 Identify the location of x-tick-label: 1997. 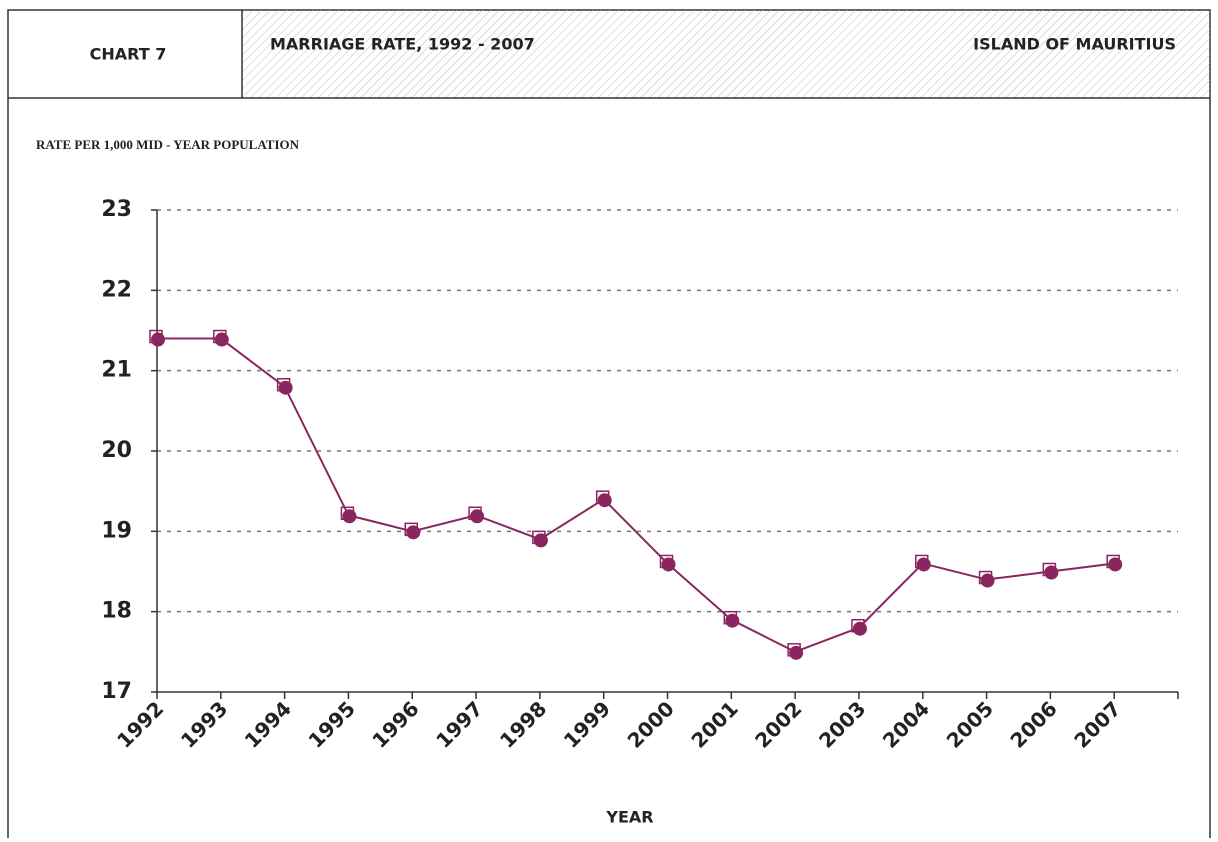
(459, 724).